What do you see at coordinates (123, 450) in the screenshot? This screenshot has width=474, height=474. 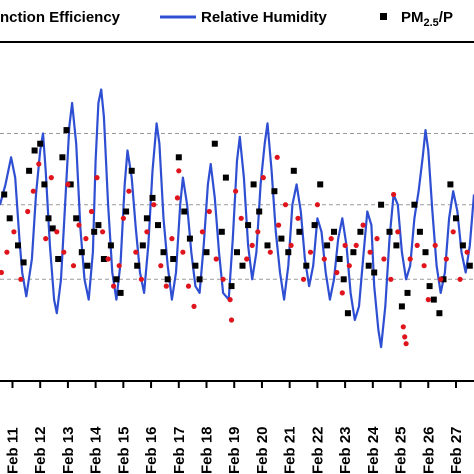 I see `x-tick-label-4: Feb 15` at bounding box center [123, 450].